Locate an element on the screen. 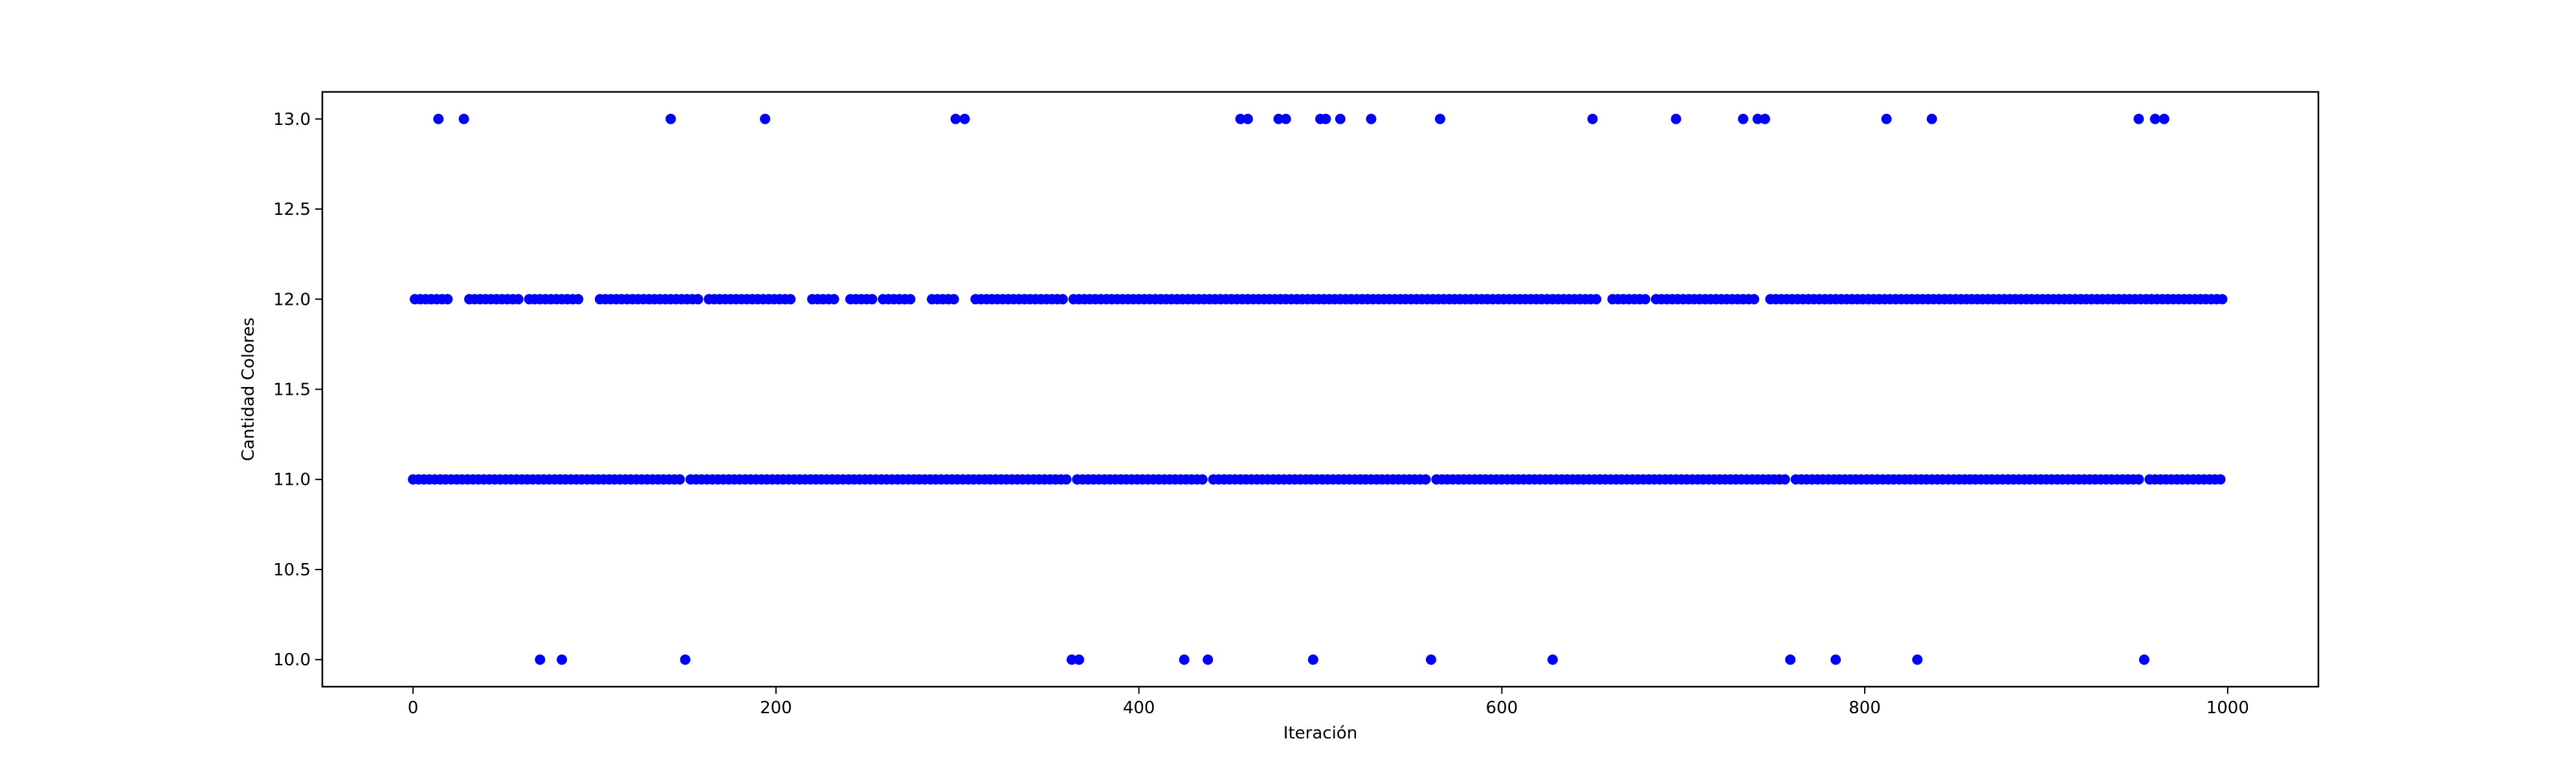 Image resolution: width=2576 pixels, height=776 pixels. y-axis: 10.0 10.5 11.0 11.5 12.0 12.5 13.0 is located at coordinates (297, 390).